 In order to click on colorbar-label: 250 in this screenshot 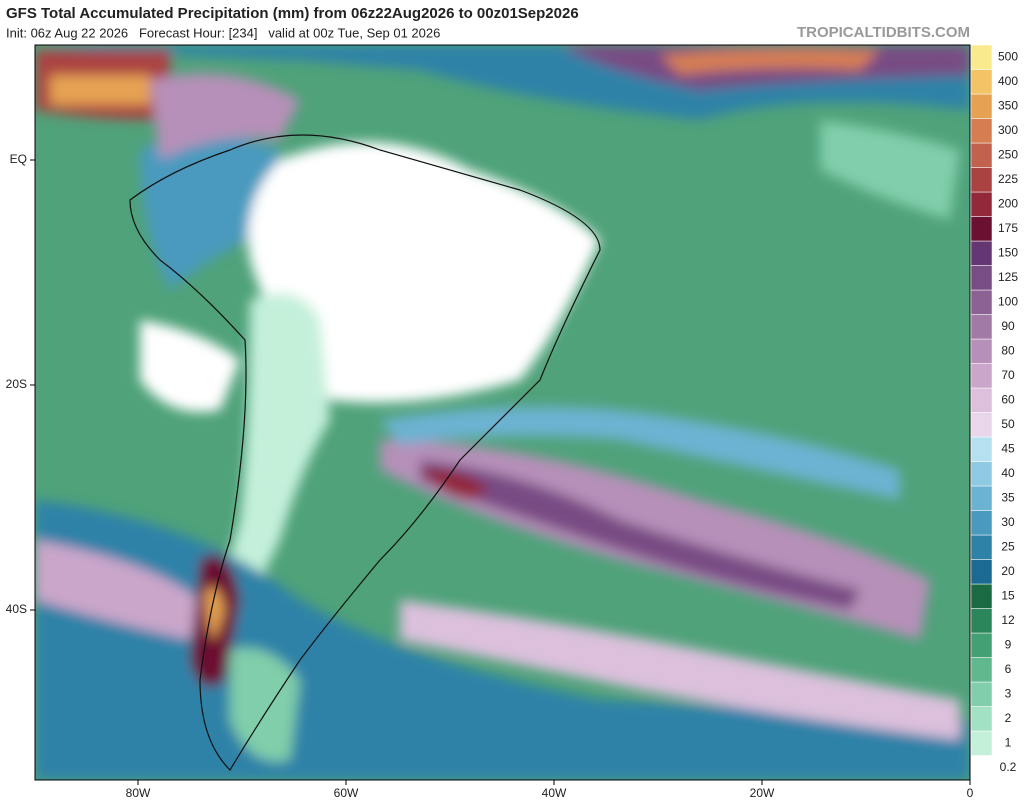, I will do `click(1008, 154)`.